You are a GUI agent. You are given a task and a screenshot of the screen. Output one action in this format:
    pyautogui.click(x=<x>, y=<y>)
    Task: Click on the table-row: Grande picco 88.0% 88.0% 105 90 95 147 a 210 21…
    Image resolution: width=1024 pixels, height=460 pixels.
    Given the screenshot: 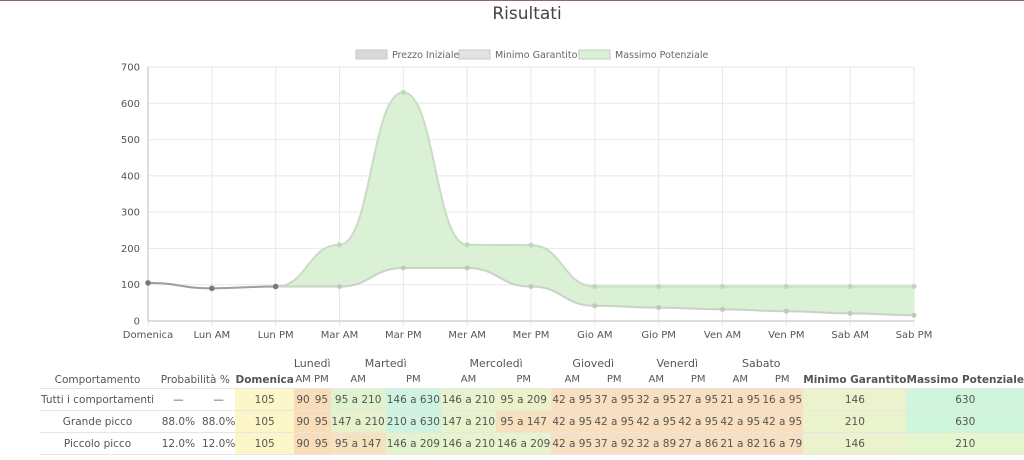 What is the action you would take?
    pyautogui.click(x=532, y=421)
    